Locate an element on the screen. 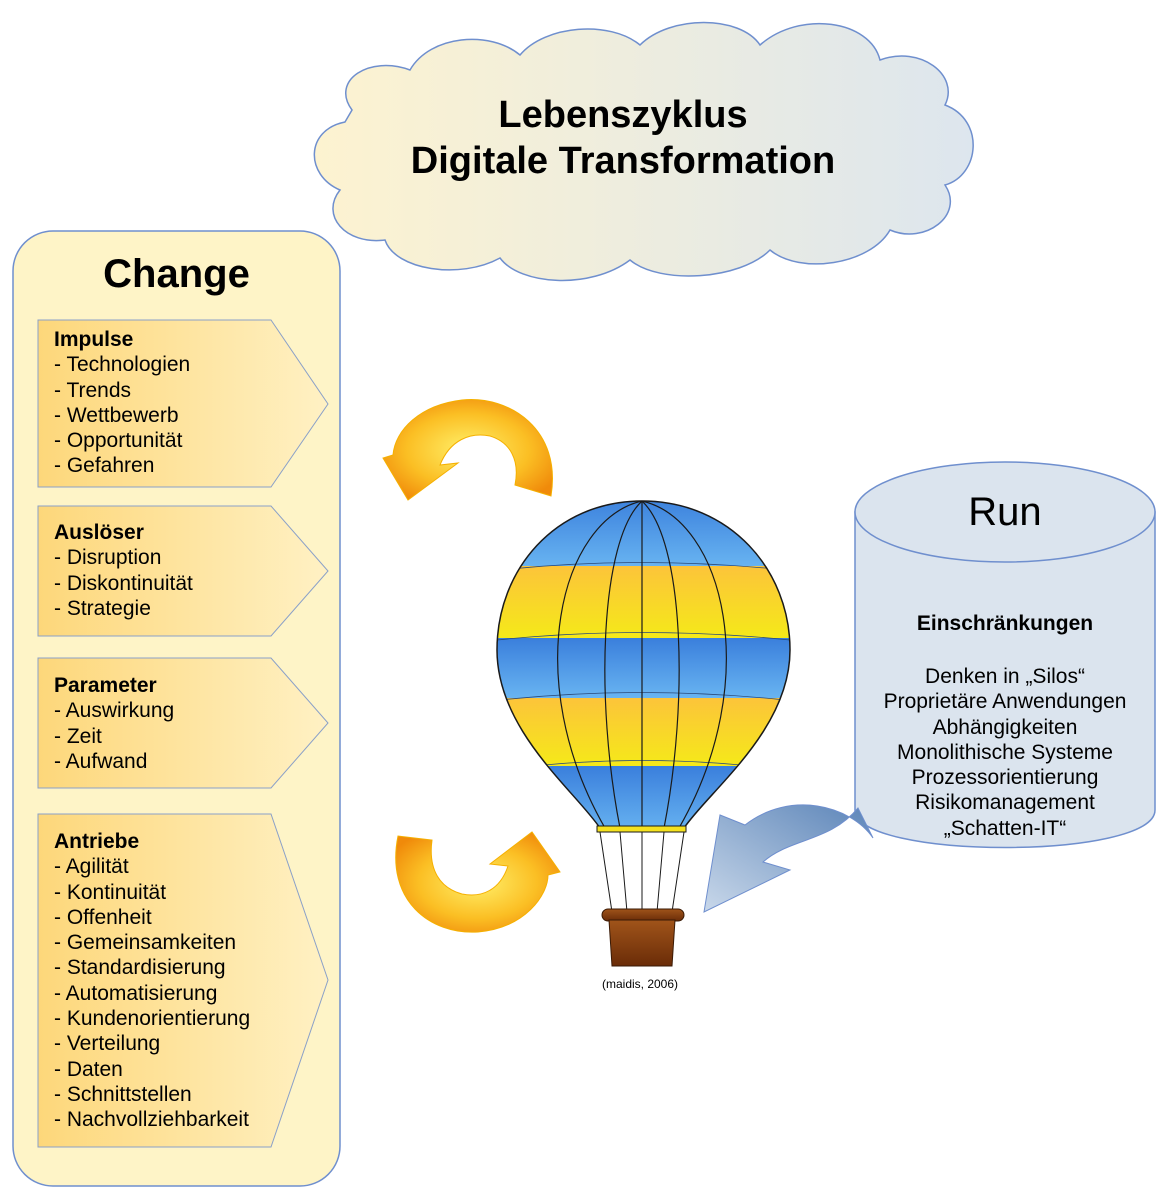  list-item: - Offenheit is located at coordinates (103, 917).